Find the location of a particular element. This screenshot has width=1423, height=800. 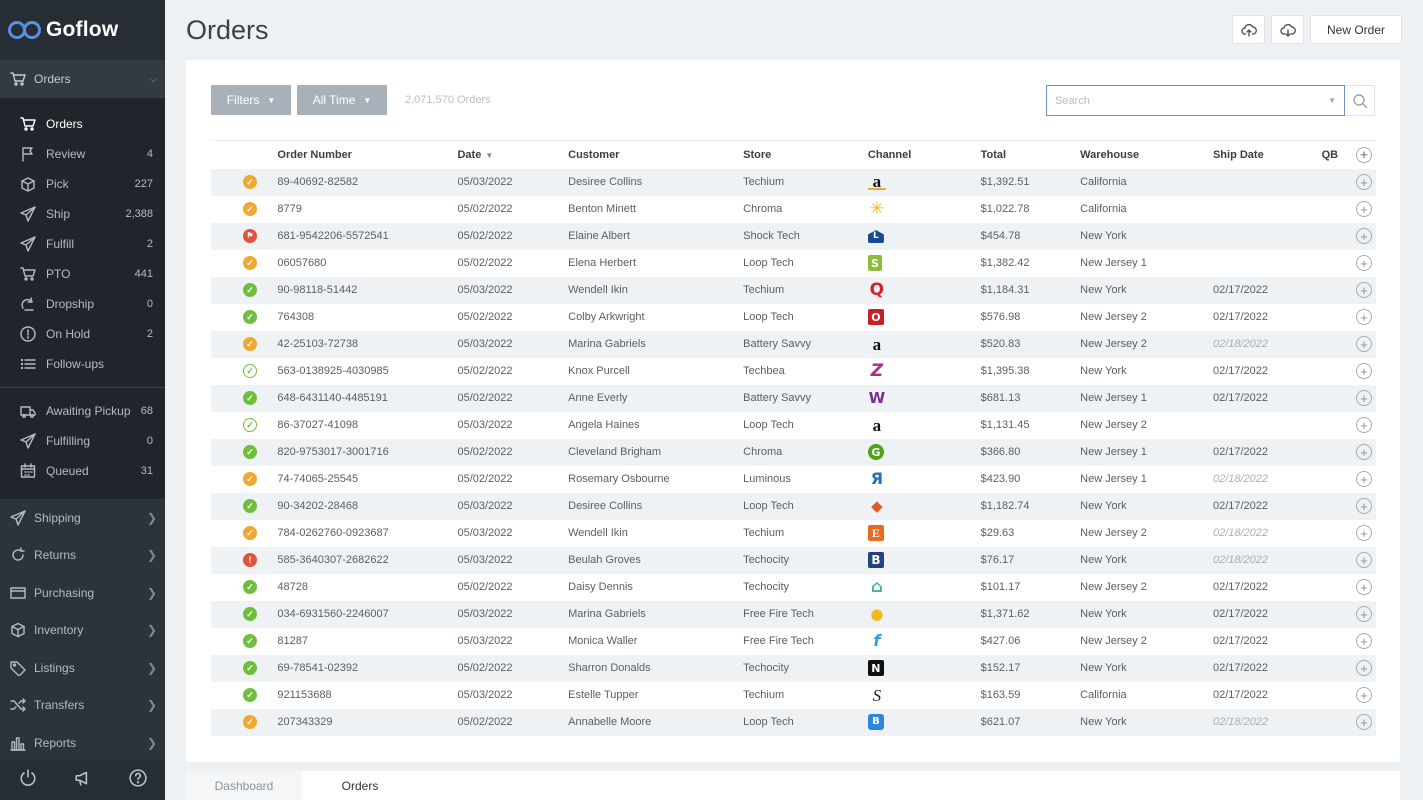

order-number: 648-6431140-4485191 is located at coordinates (332, 398).